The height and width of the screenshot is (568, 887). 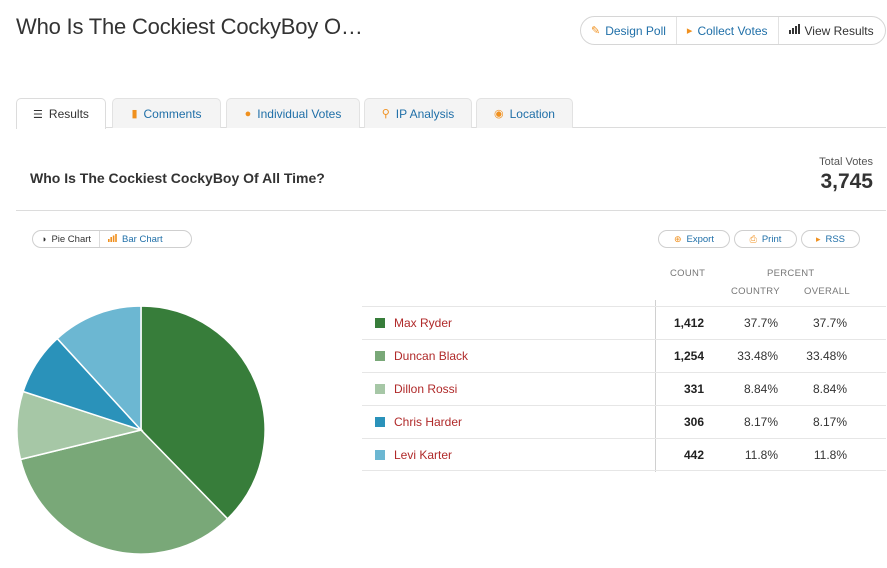 I want to click on table-row: Levi Karter 442 11.8% 11.8%, so click(x=624, y=454).